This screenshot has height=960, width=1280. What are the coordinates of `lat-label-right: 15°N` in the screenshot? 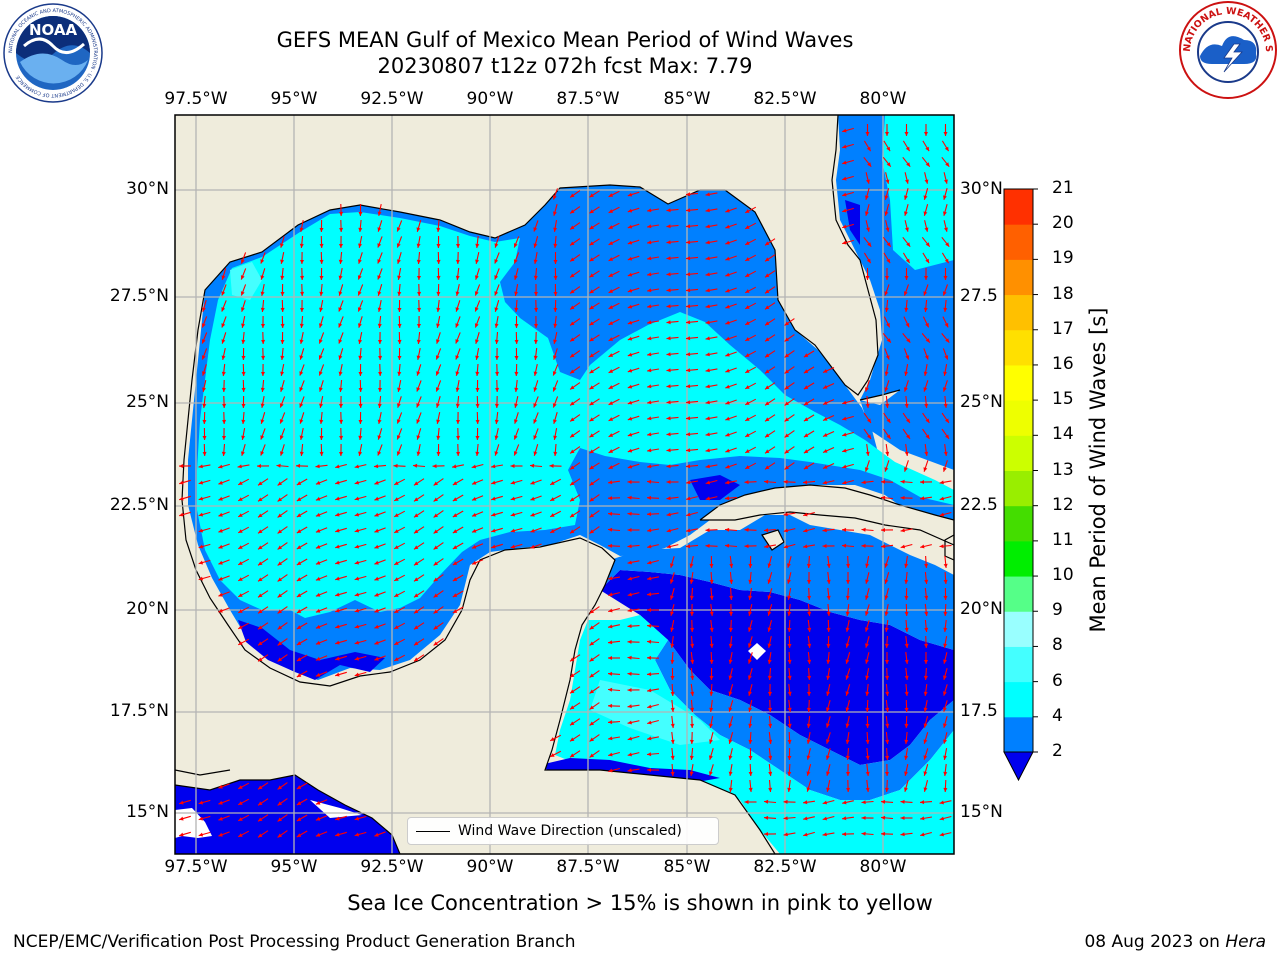 It's located at (981, 812).